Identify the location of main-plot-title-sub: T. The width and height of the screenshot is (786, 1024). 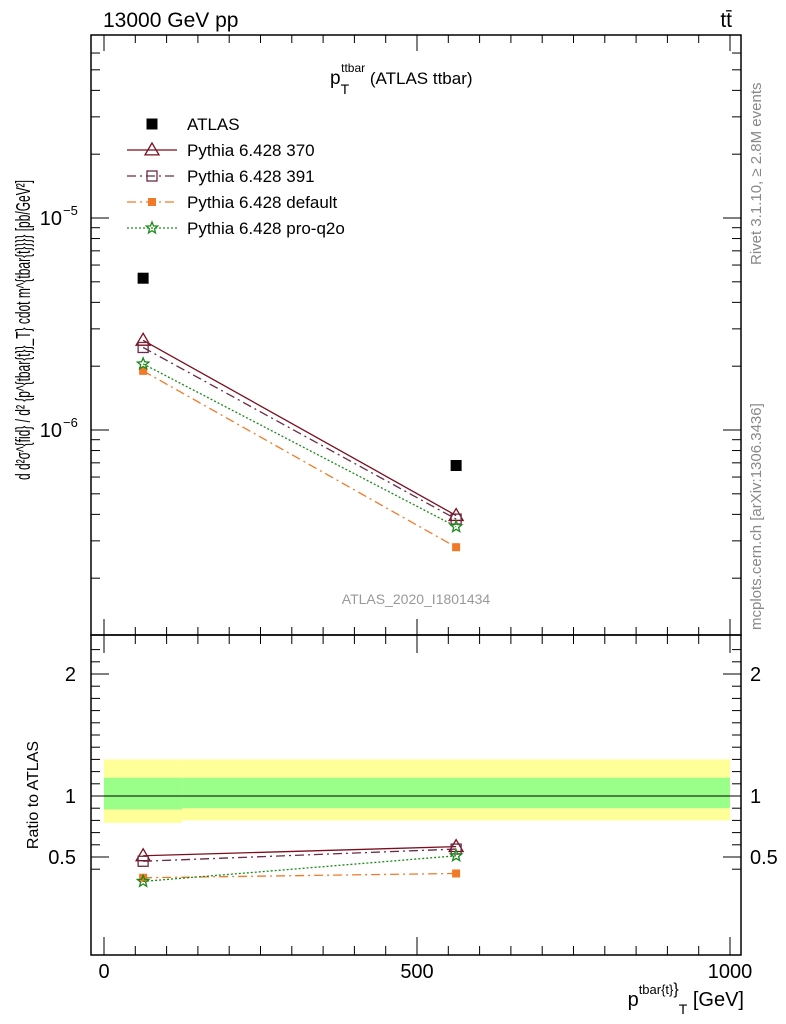
(345, 89).